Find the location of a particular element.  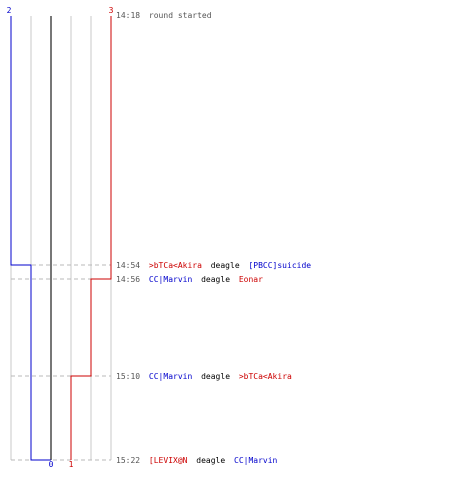

red-start-score: 3 is located at coordinates (111, 10).